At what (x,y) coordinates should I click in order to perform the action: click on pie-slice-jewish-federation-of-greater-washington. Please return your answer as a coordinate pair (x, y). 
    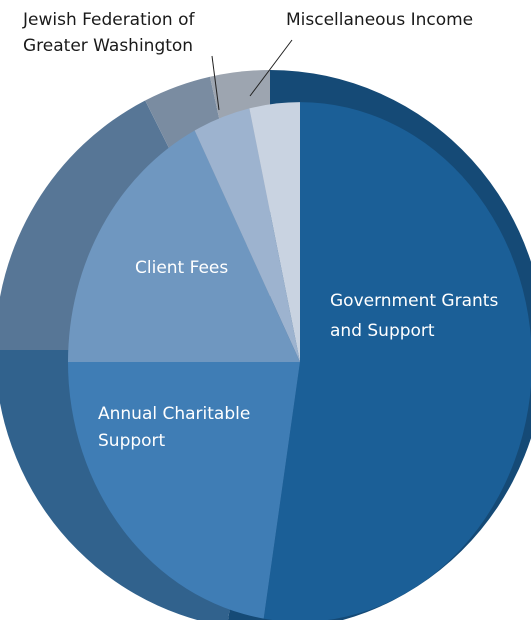
    Looking at the image, I should click on (247, 235).